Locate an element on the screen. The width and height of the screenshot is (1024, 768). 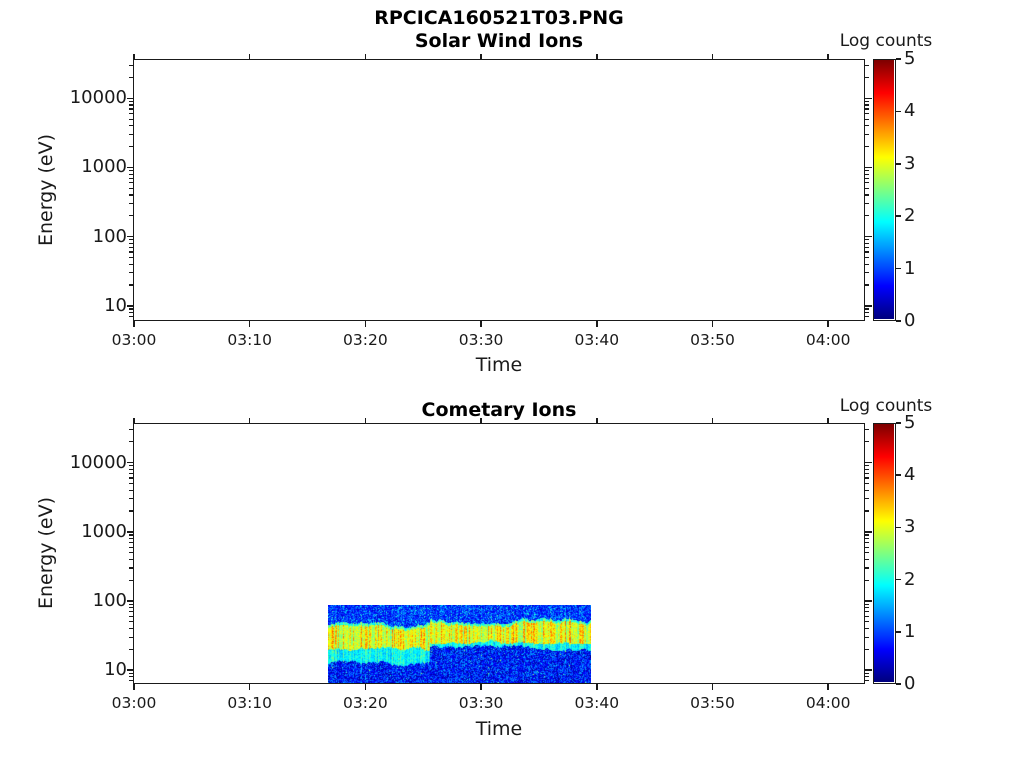
cometary-x-axis-label: Time is located at coordinates (499, 729).